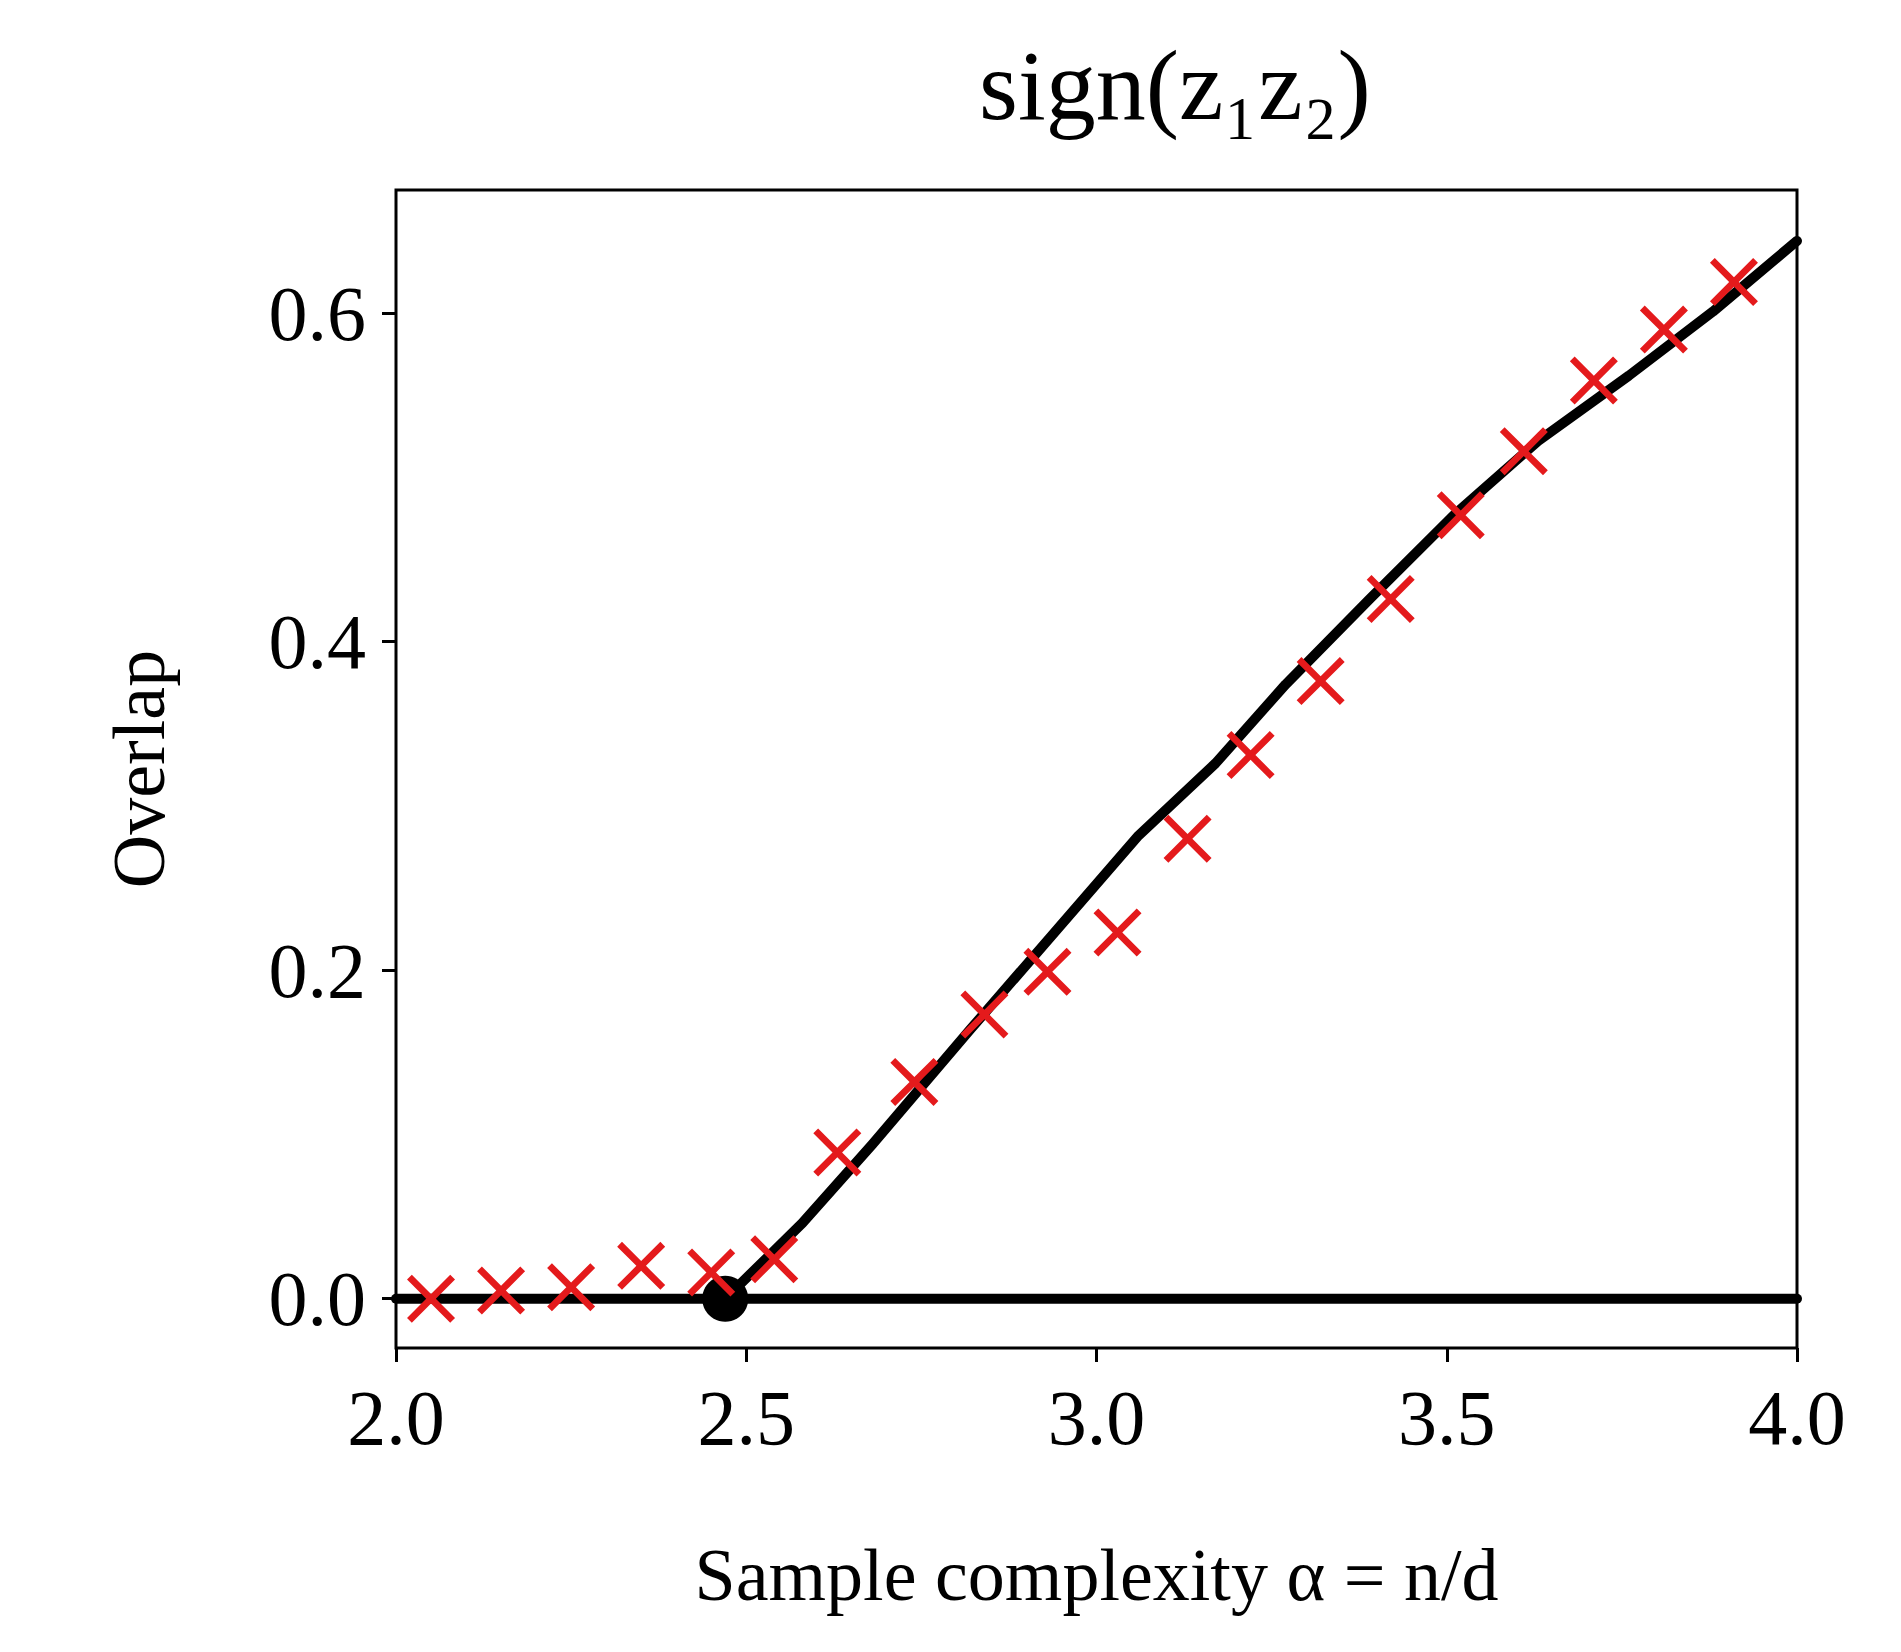 This screenshot has height=1652, width=1901. I want to click on y-tick-label: 0.6, so click(317, 313).